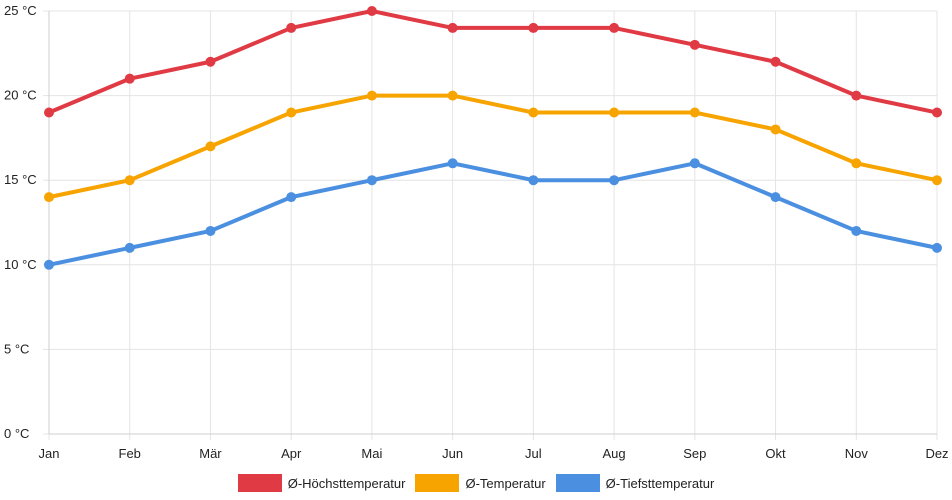 The height and width of the screenshot is (500, 952). What do you see at coordinates (437, 483) in the screenshot?
I see `legend-swatch-avg` at bounding box center [437, 483].